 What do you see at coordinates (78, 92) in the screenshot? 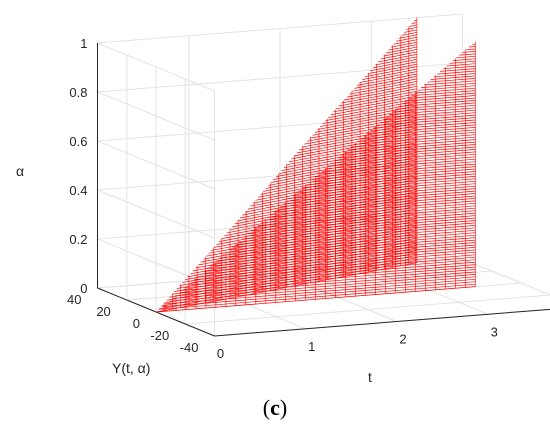
I see `alpha-tick-label: 0.8` at bounding box center [78, 92].